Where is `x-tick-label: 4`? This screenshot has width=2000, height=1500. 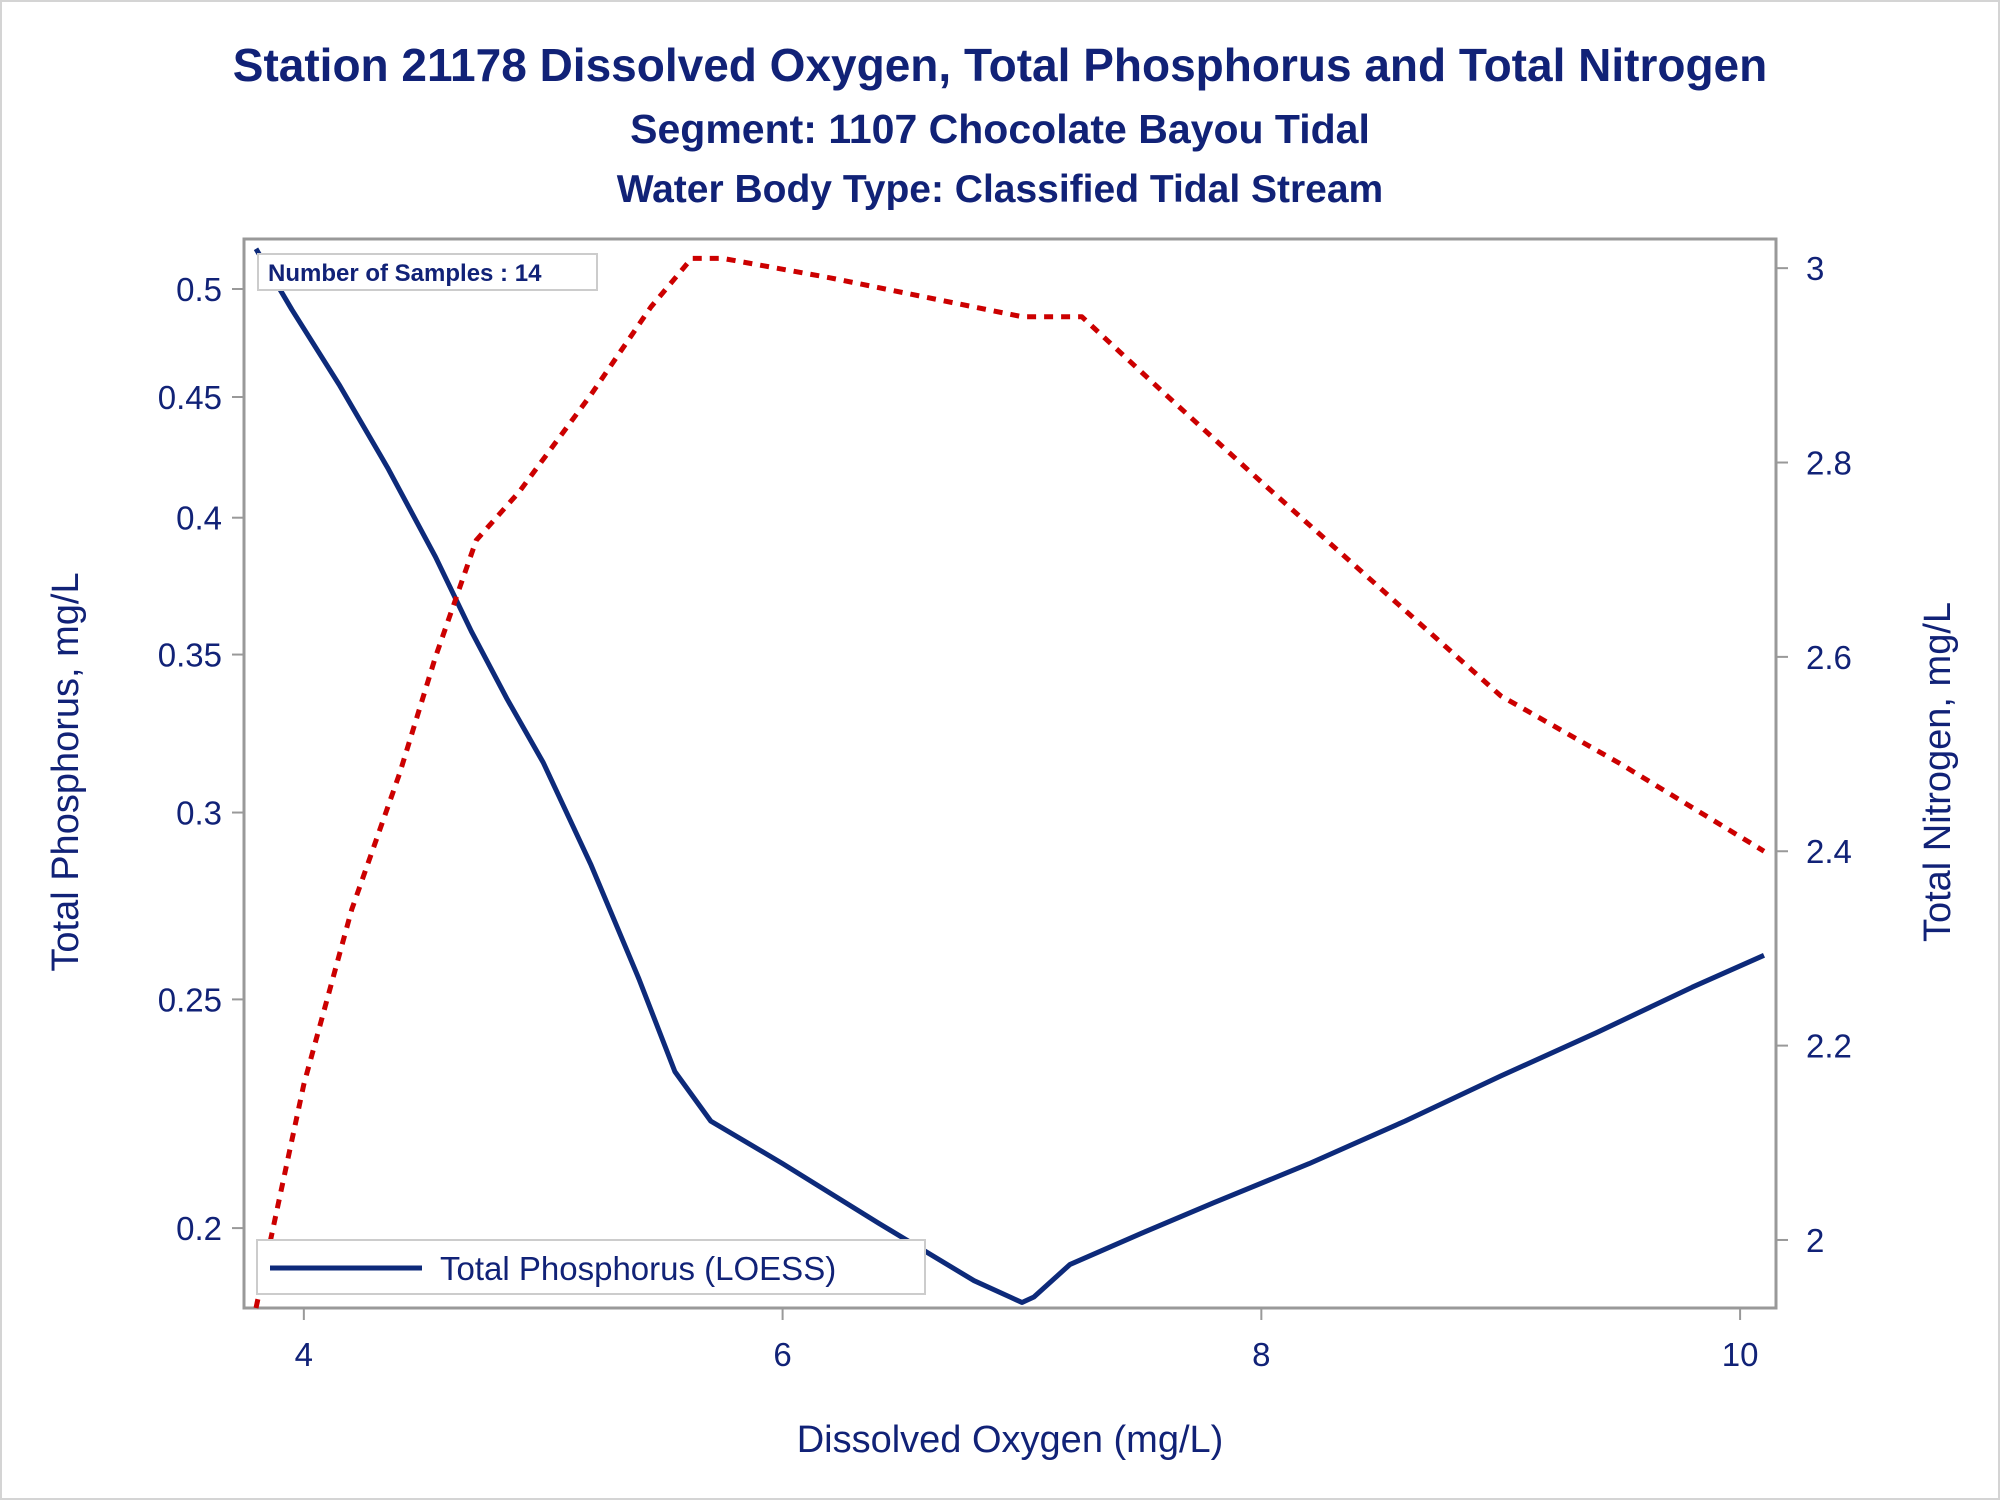 x-tick-label: 4 is located at coordinates (304, 1354).